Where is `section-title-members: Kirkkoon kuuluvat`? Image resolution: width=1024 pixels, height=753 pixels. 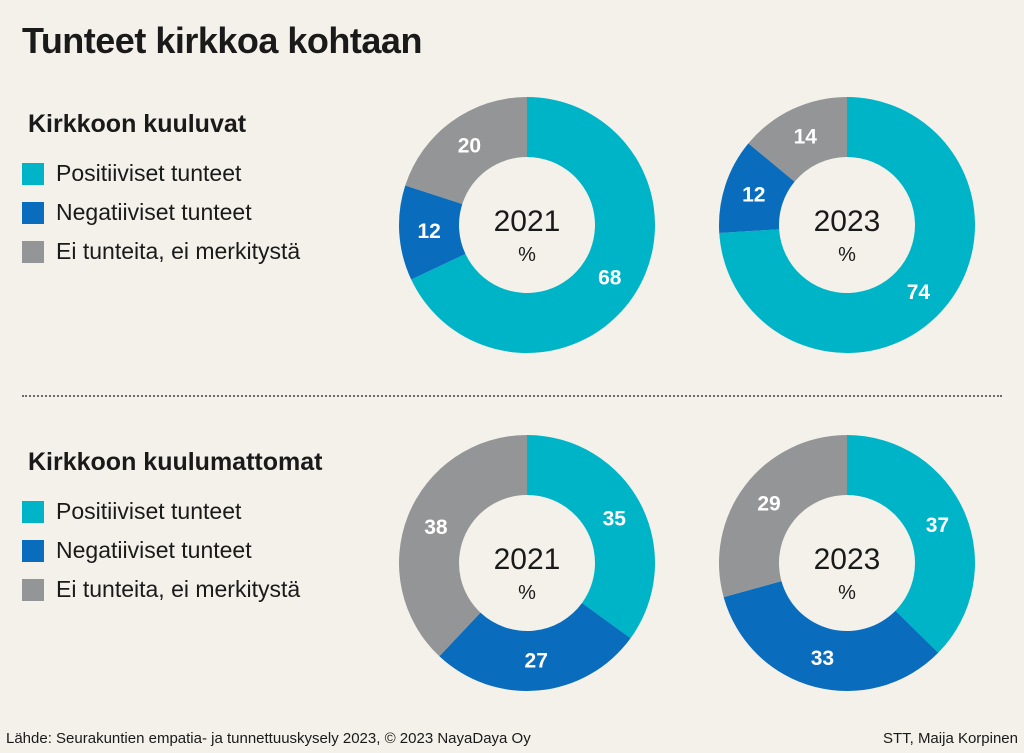 section-title-members: Kirkkoon kuuluvat is located at coordinates (137, 124).